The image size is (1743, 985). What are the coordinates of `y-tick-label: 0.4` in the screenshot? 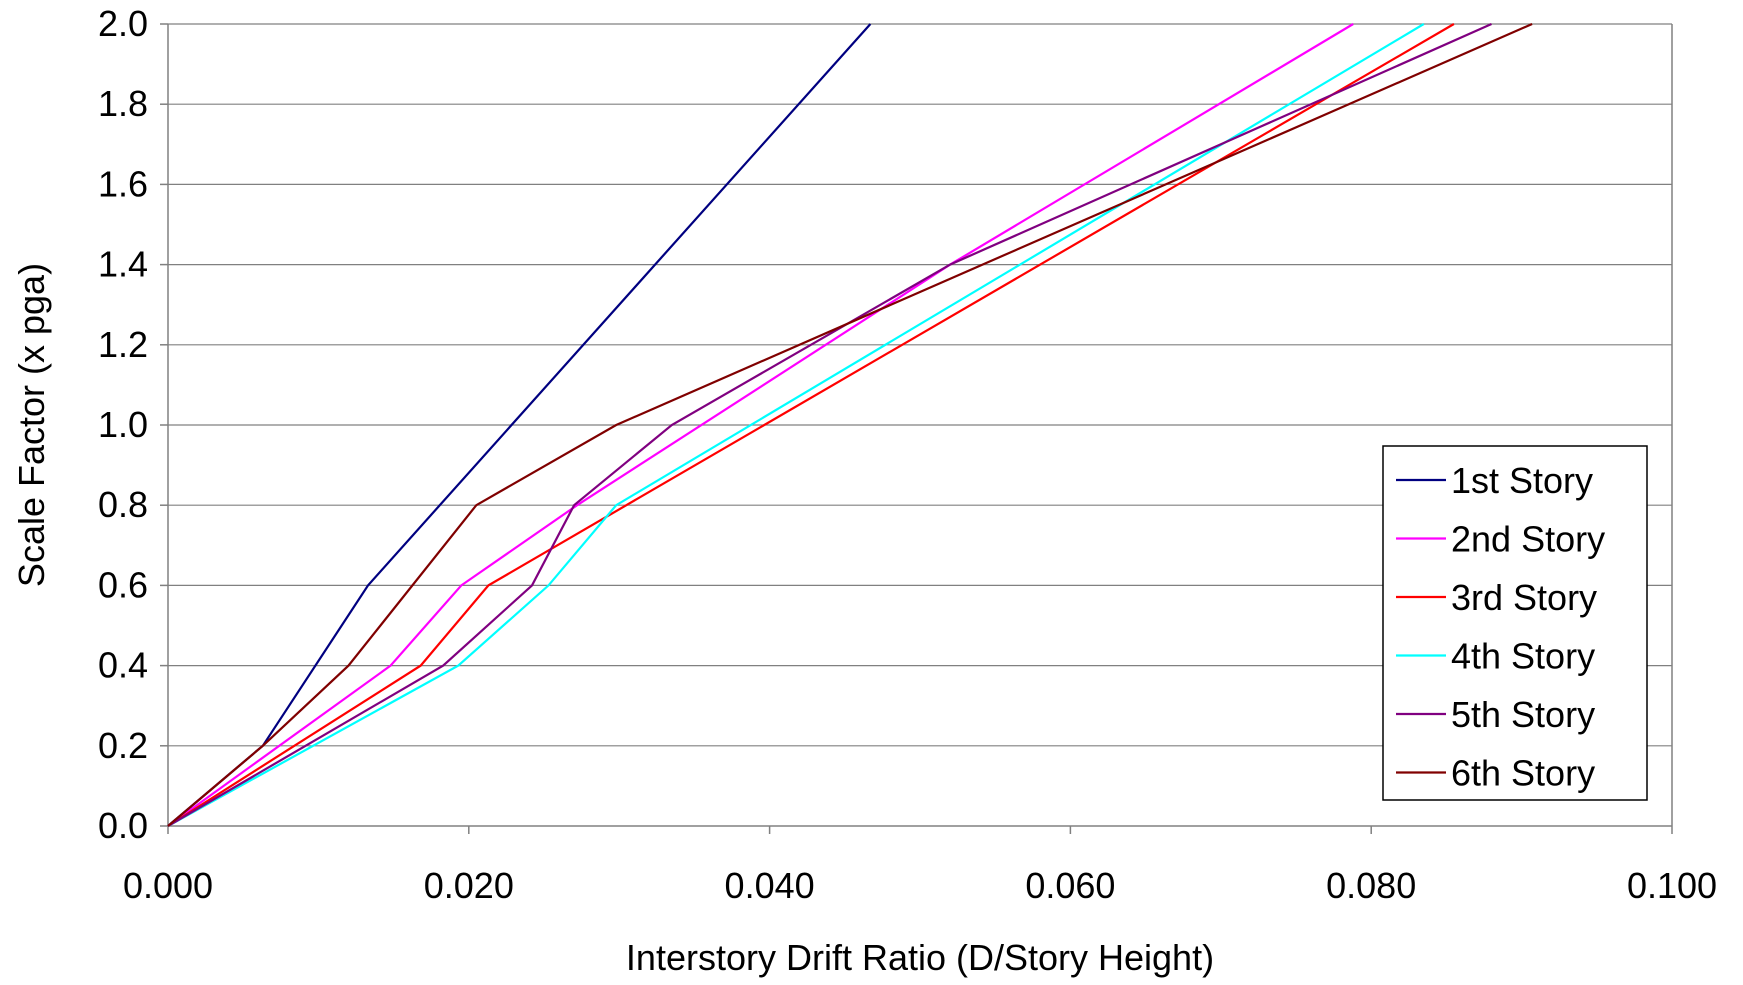 It's located at (123, 665).